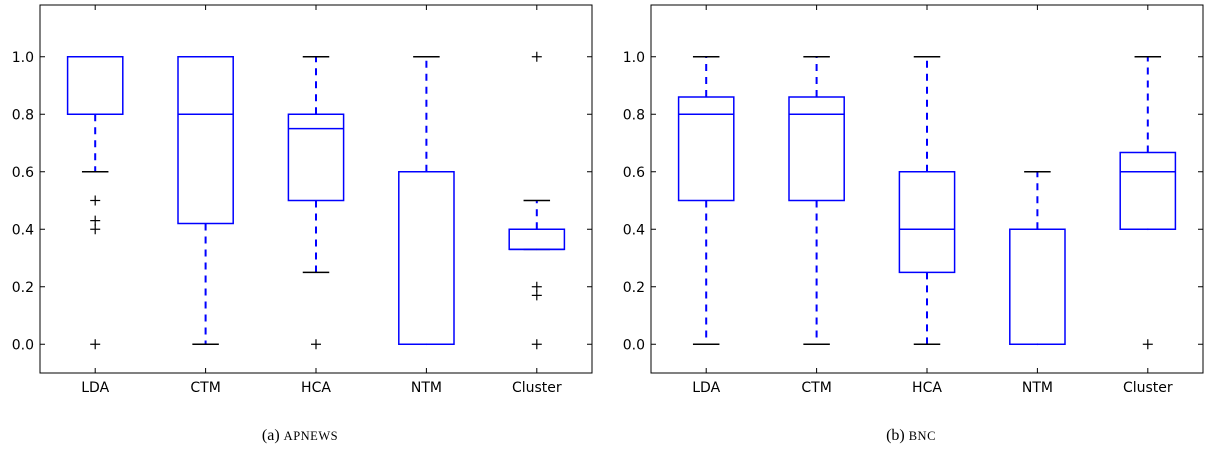  What do you see at coordinates (300, 435) in the screenshot?
I see `caption-apnews: (a) APNEWS` at bounding box center [300, 435].